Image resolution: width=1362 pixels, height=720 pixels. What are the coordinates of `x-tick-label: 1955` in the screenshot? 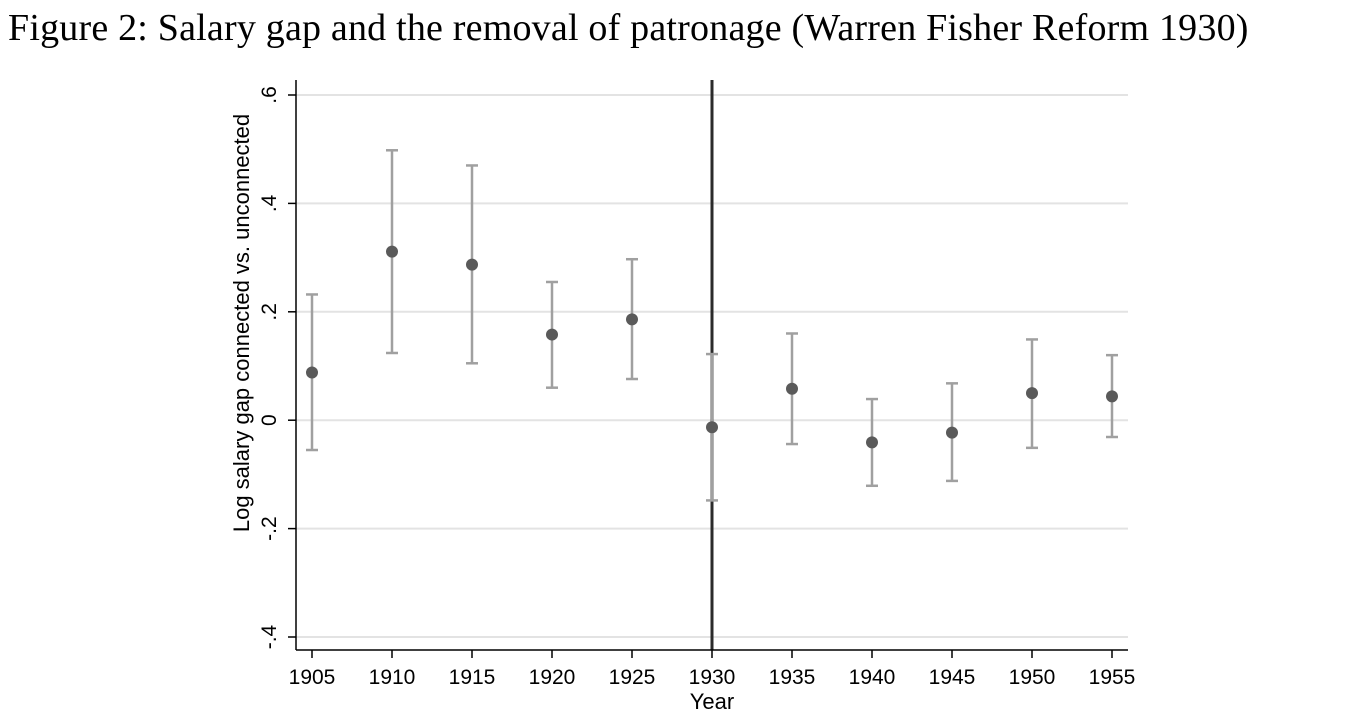 It's located at (1112, 677).